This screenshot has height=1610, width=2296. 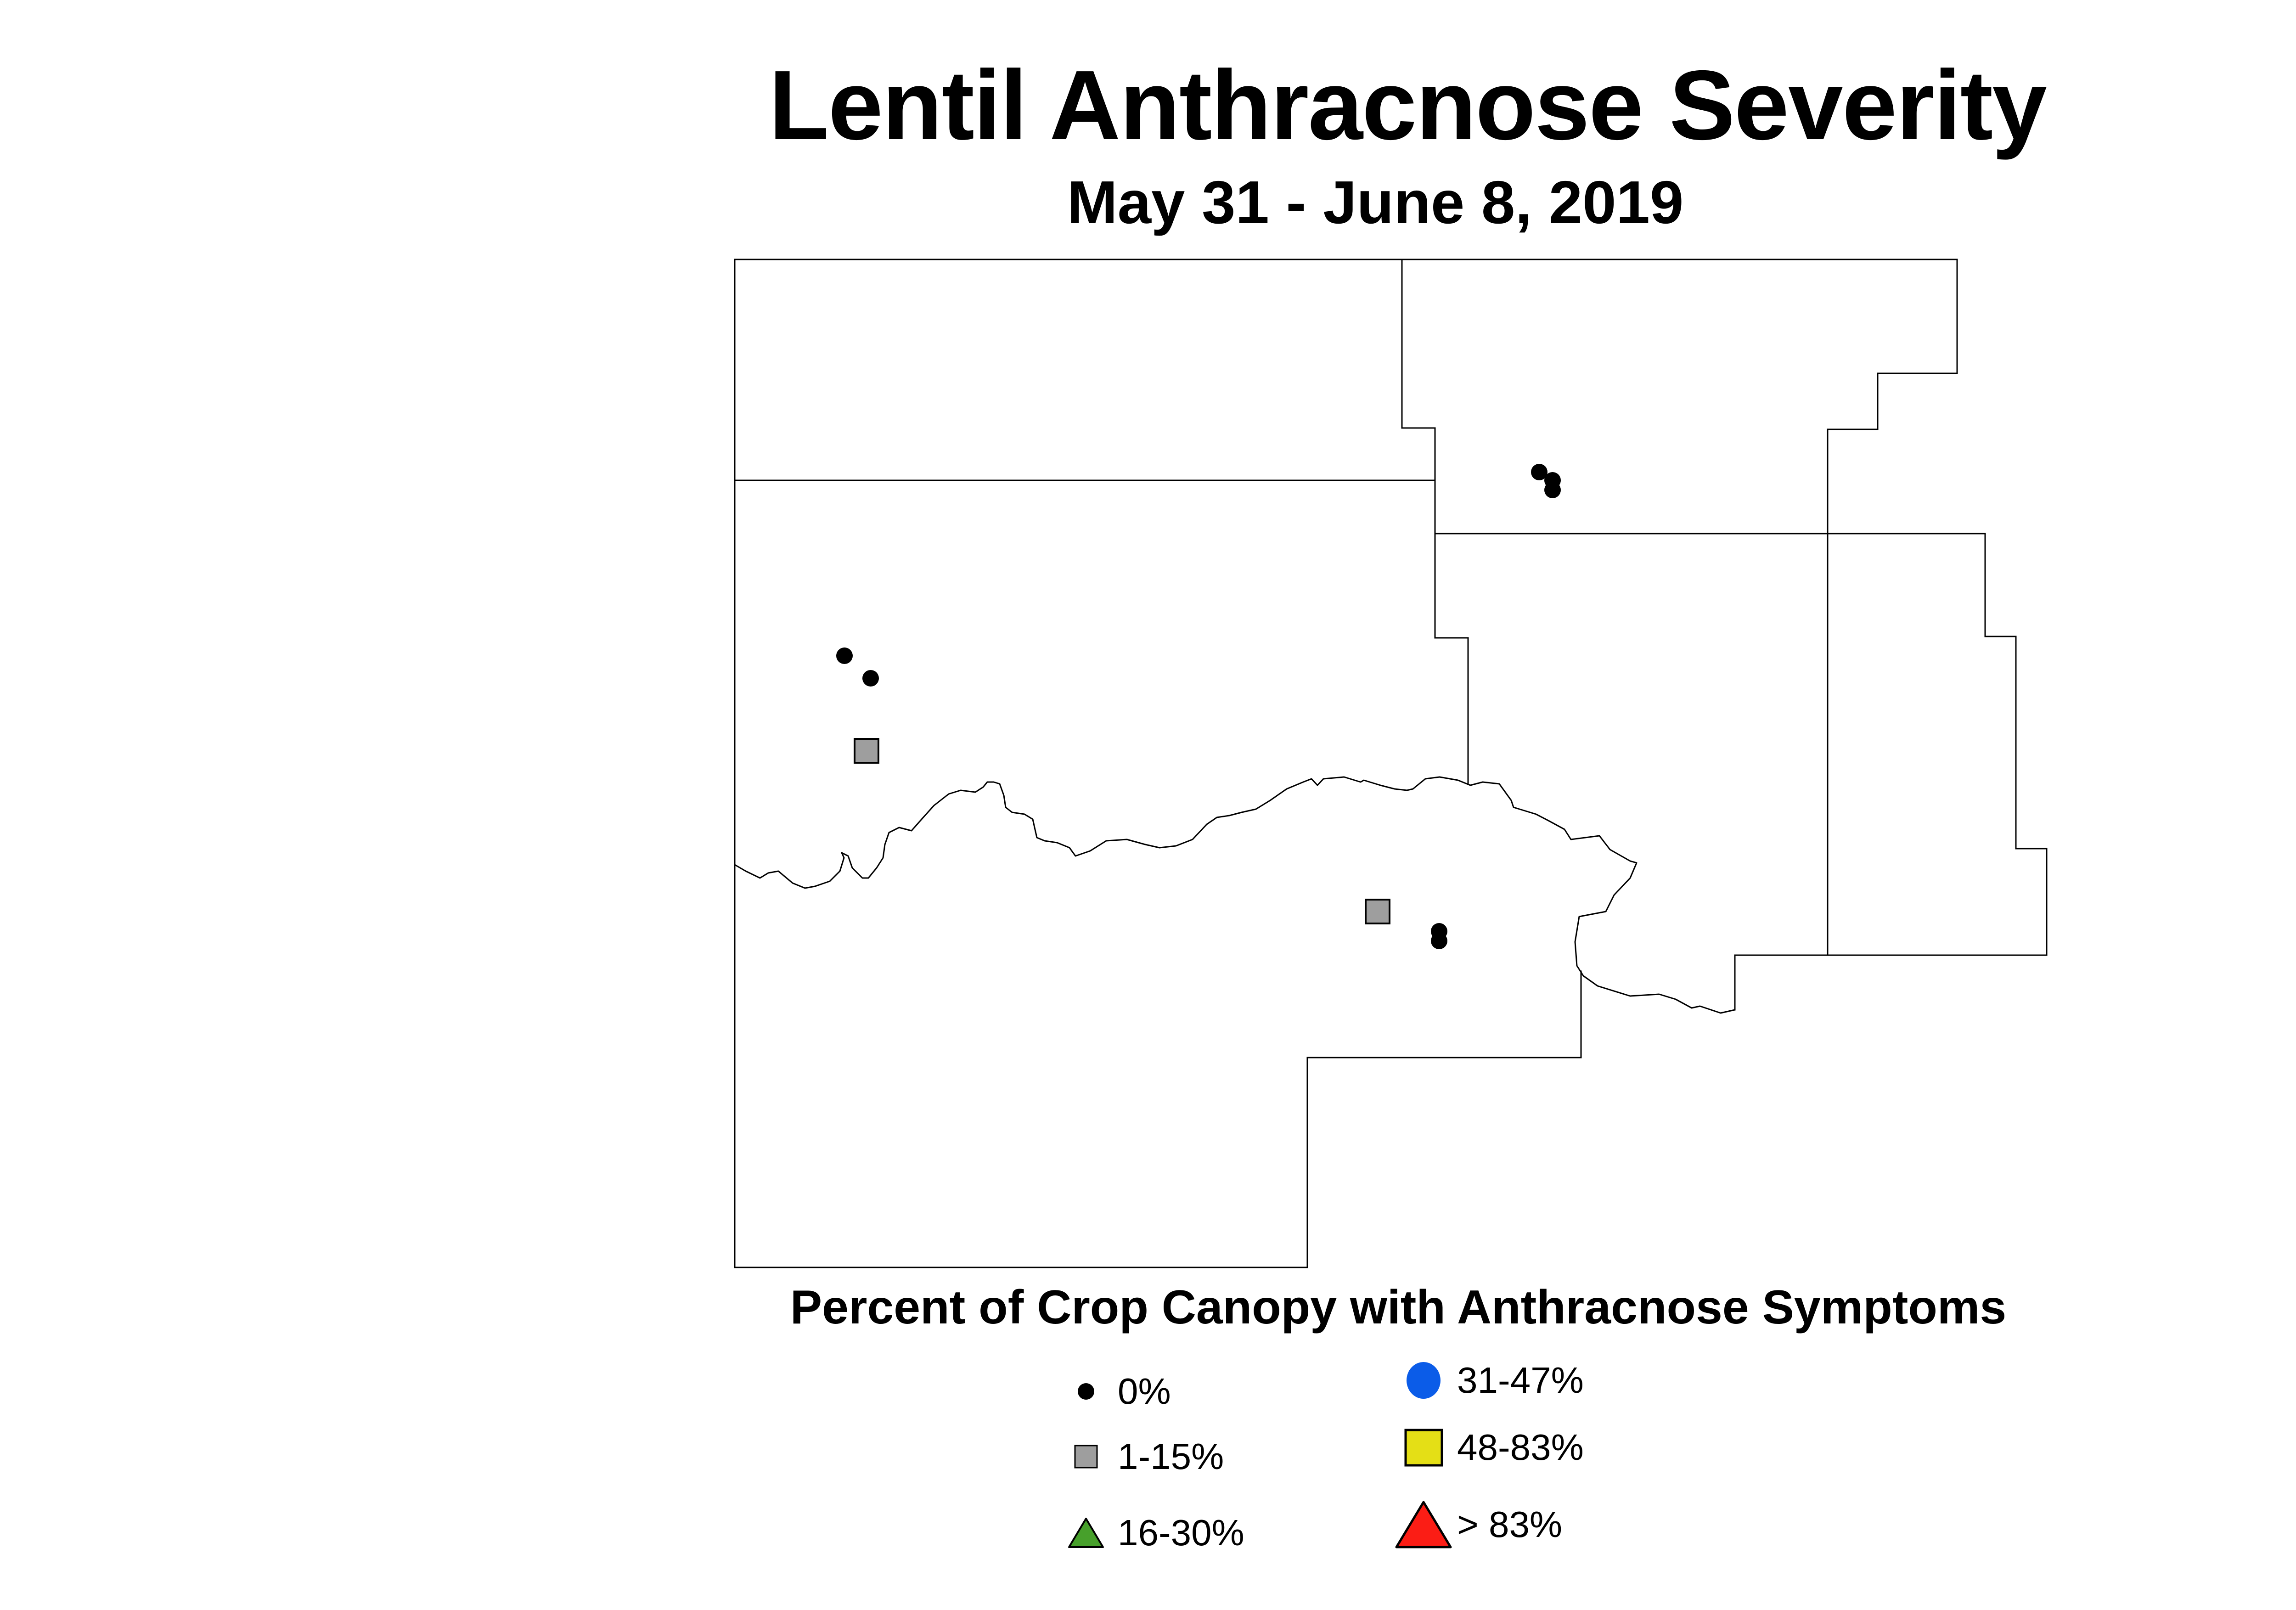 What do you see at coordinates (1375, 202) in the screenshot?
I see `figure-subtitle: May 31 - June 8, 2019` at bounding box center [1375, 202].